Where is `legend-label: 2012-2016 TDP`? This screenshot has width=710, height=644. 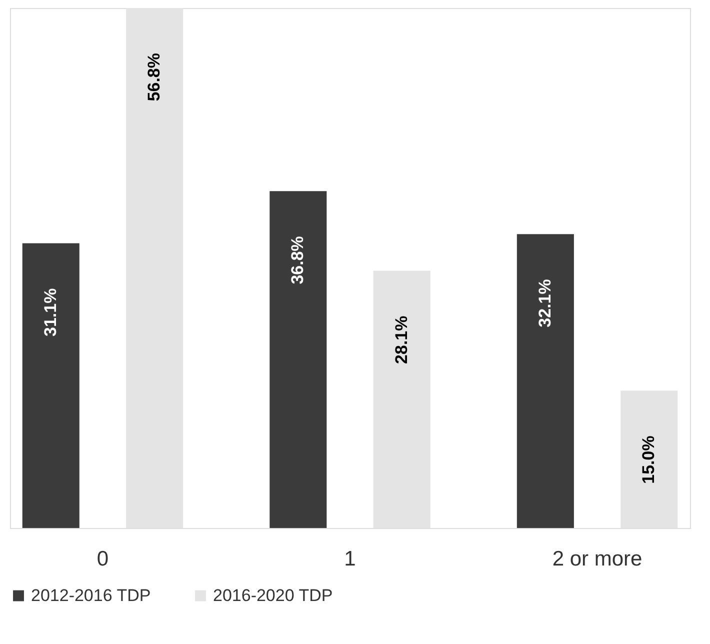 legend-label: 2012-2016 TDP is located at coordinates (91, 595).